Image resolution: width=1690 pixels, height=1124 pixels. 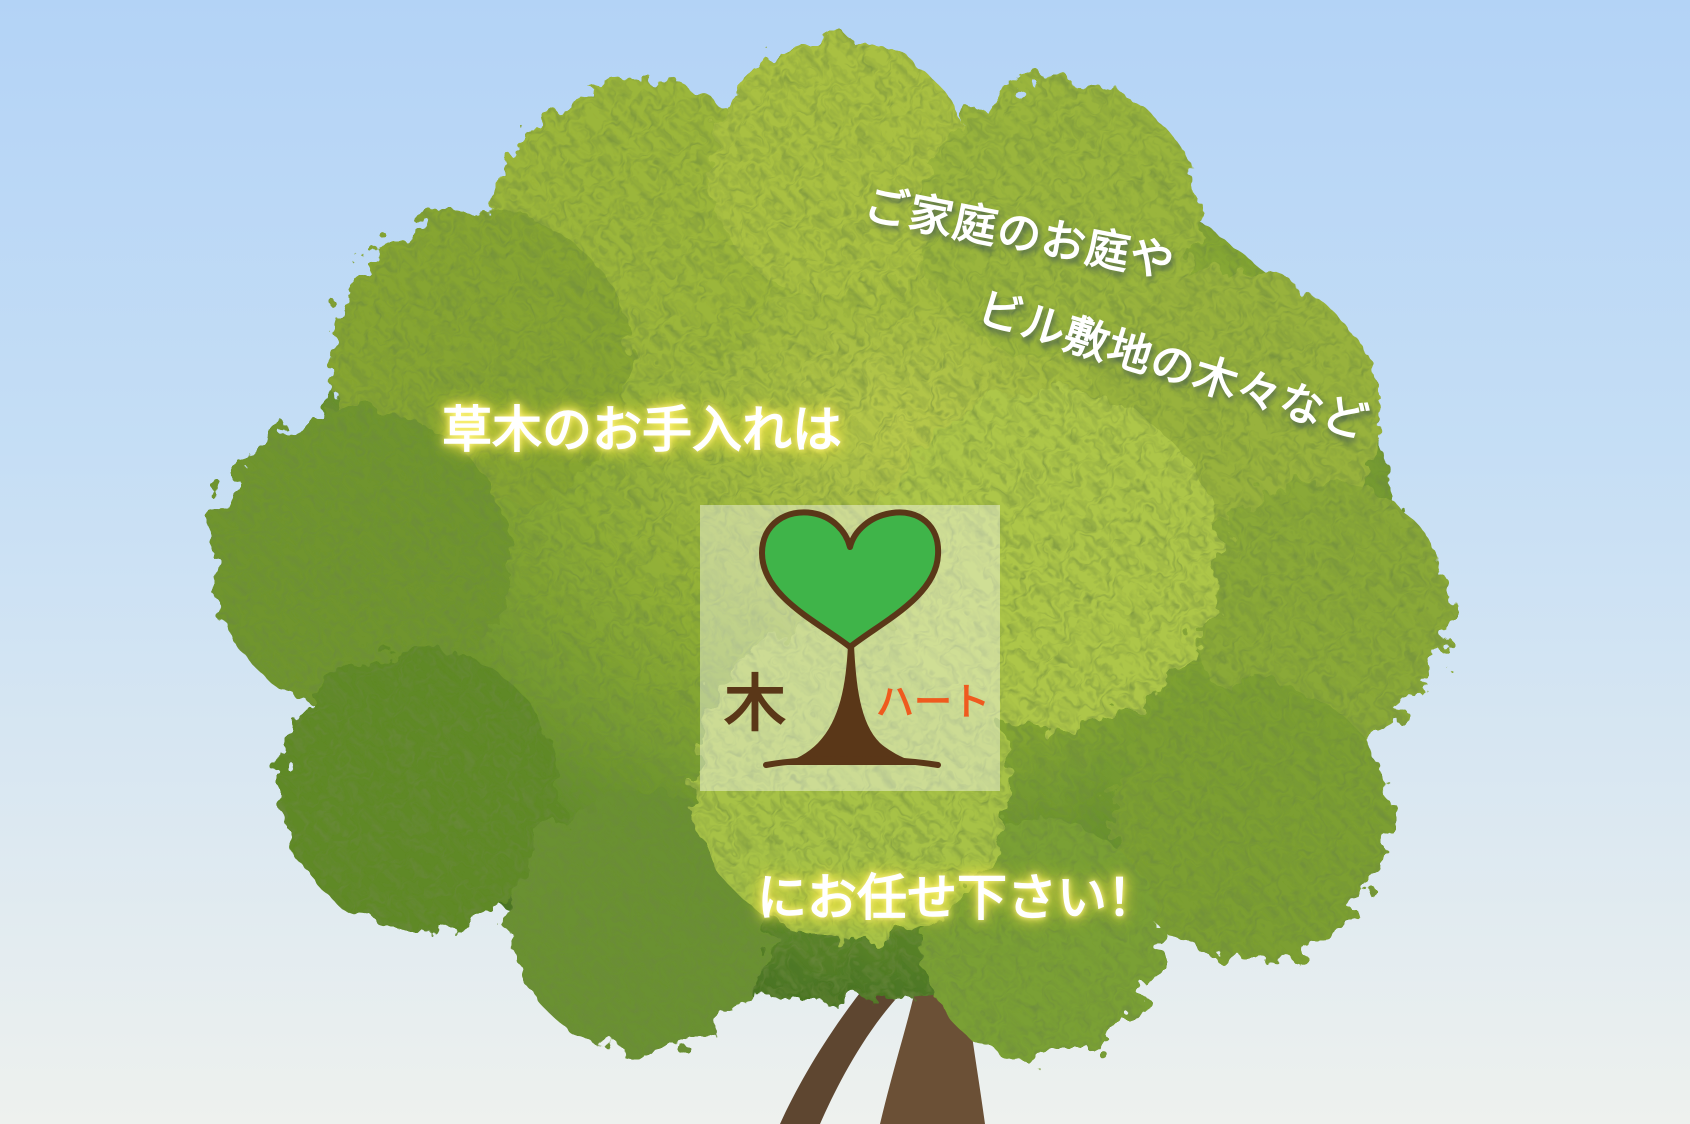 I want to click on tagline-line-3: 草木のお手入れは, so click(x=642, y=430).